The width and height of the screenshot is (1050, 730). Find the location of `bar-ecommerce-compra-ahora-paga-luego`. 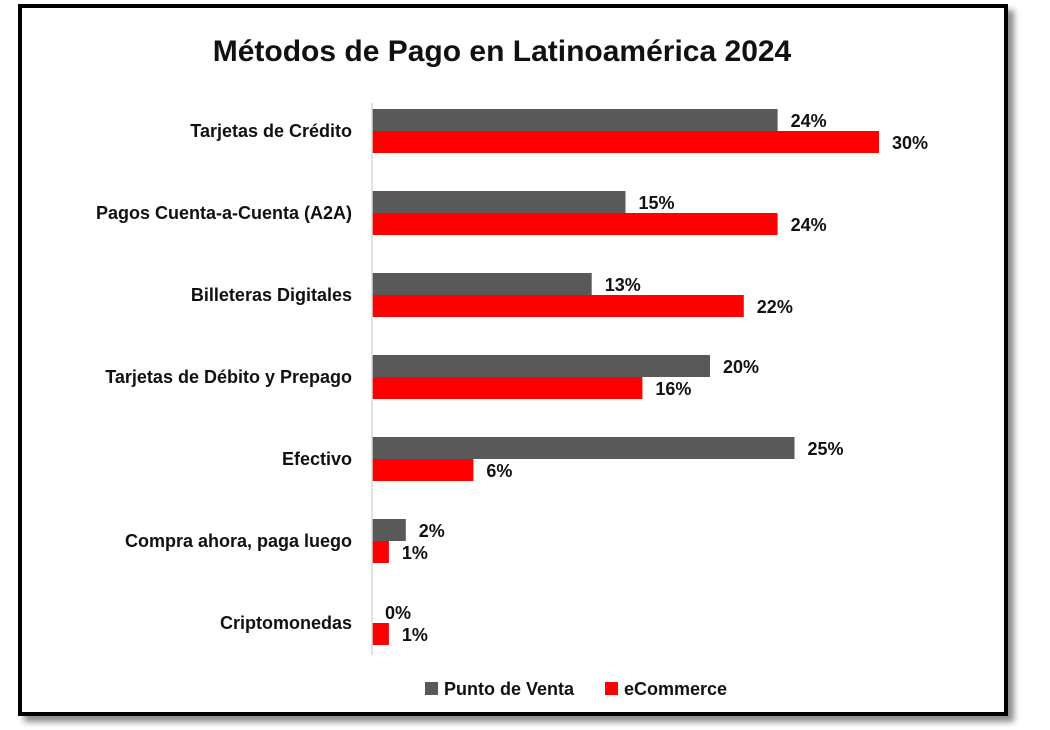

bar-ecommerce-compra-ahora-paga-luego is located at coordinates (380, 552).